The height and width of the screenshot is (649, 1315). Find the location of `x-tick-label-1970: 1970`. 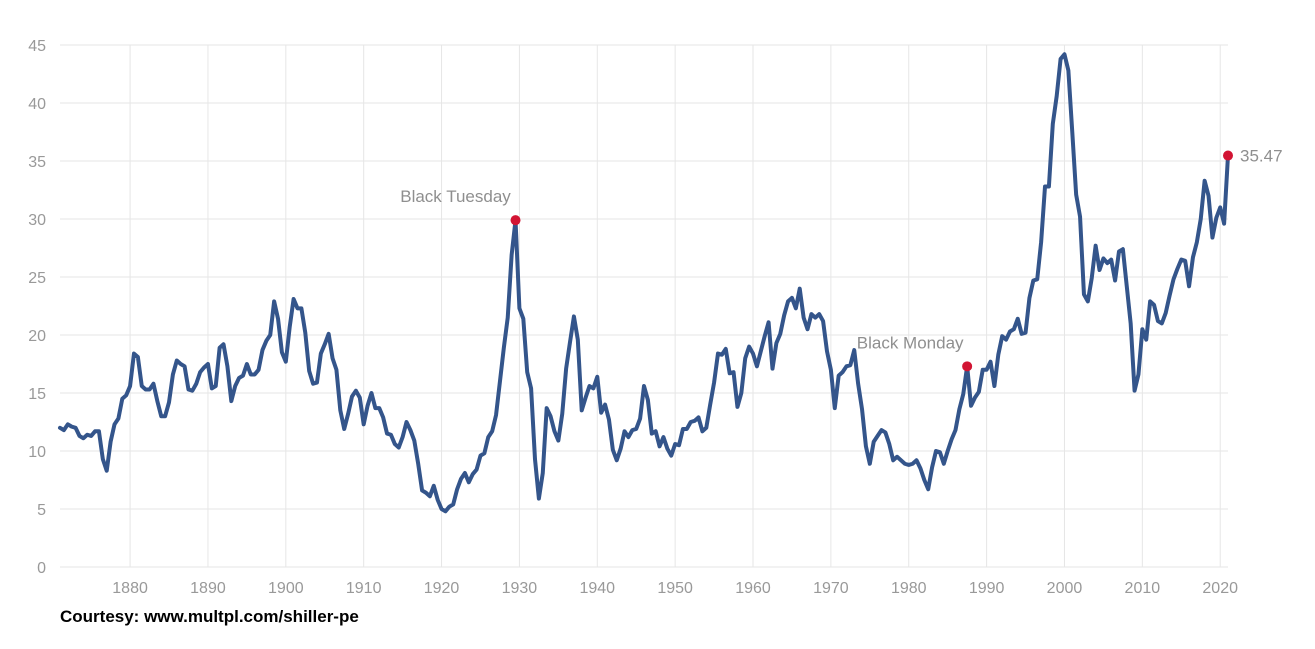

x-tick-label-1970: 1970 is located at coordinates (831, 588).